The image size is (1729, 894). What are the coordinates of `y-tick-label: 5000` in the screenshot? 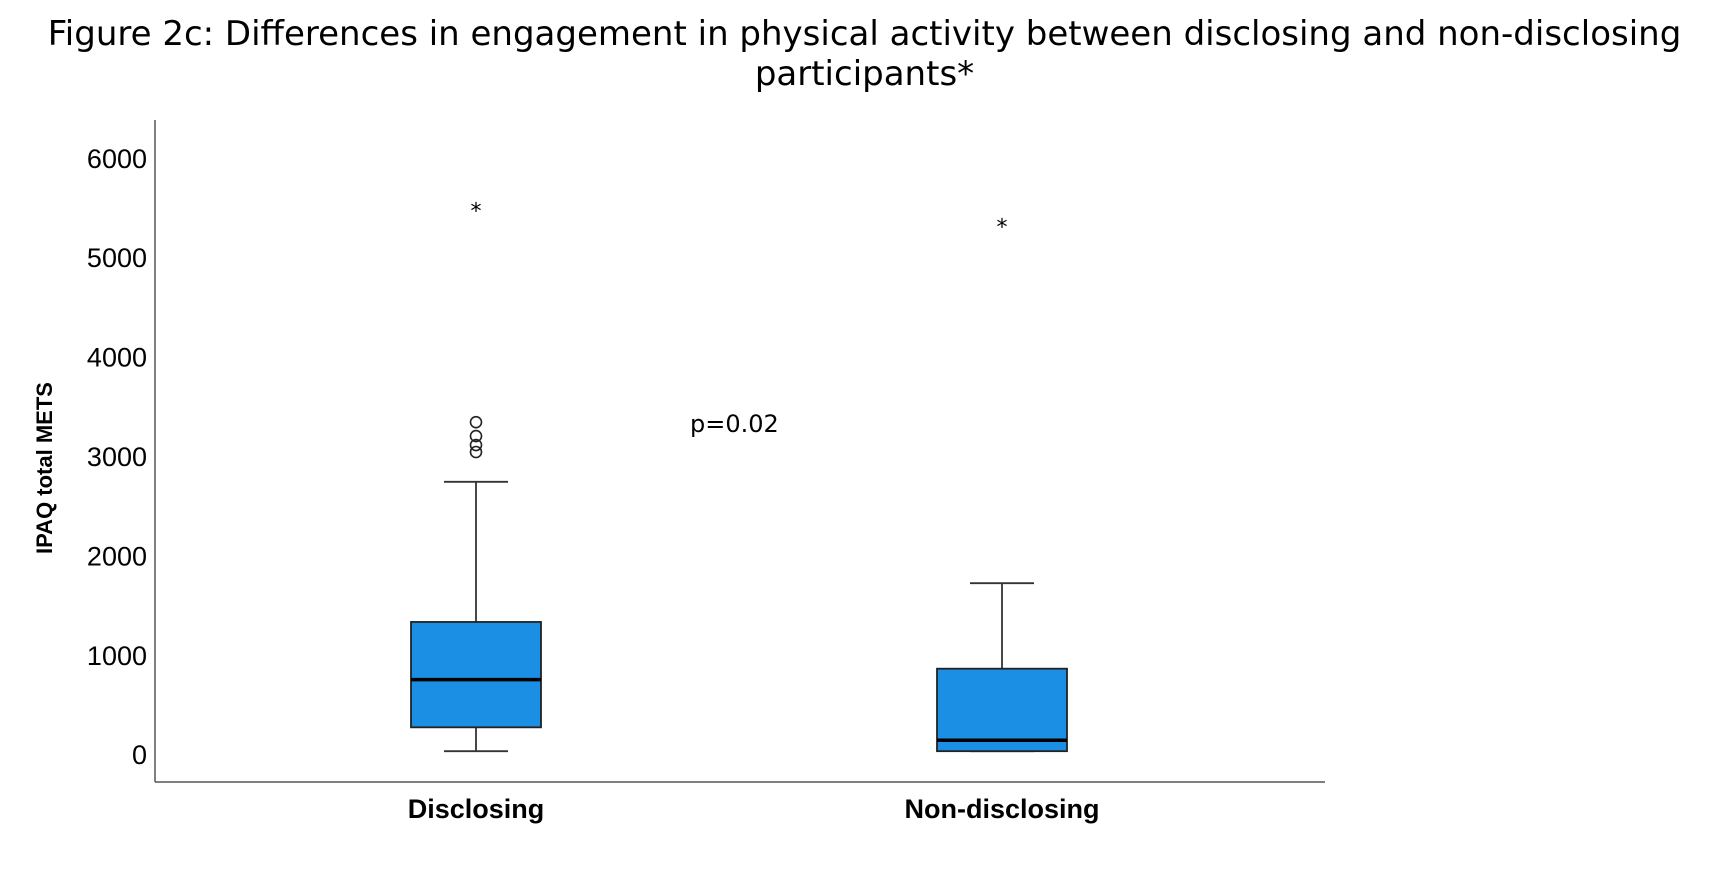 It's located at (117, 258).